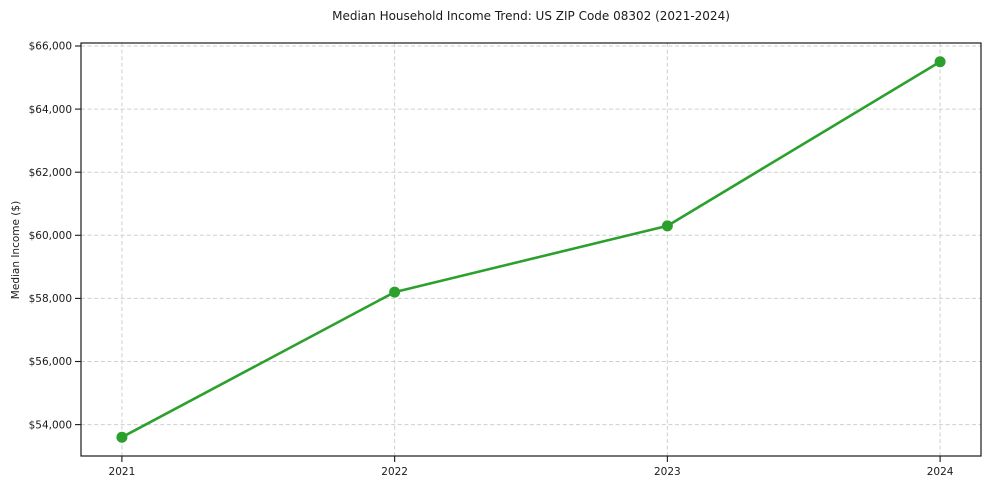 This screenshot has height=490, width=989. I want to click on y-tick-label: $62,000, so click(50, 173).